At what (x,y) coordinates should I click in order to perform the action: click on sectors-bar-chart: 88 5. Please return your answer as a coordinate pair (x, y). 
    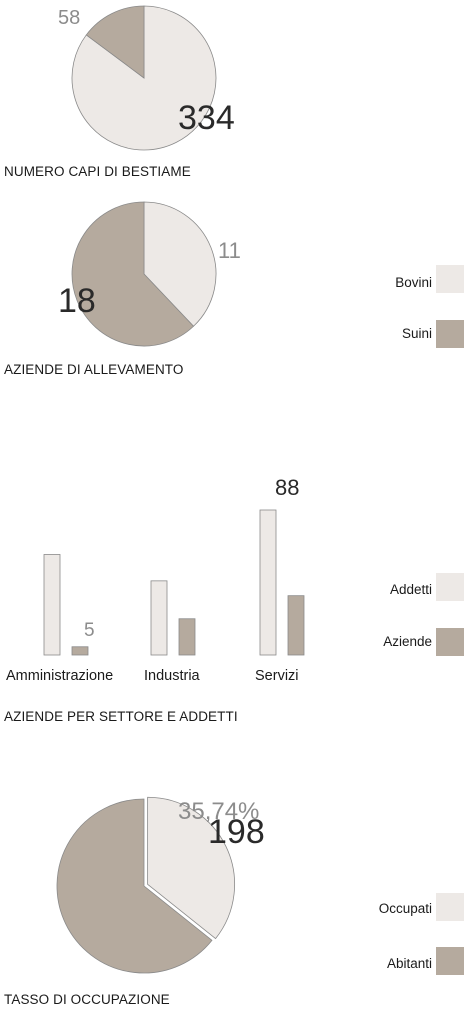
    Looking at the image, I should click on (174, 565).